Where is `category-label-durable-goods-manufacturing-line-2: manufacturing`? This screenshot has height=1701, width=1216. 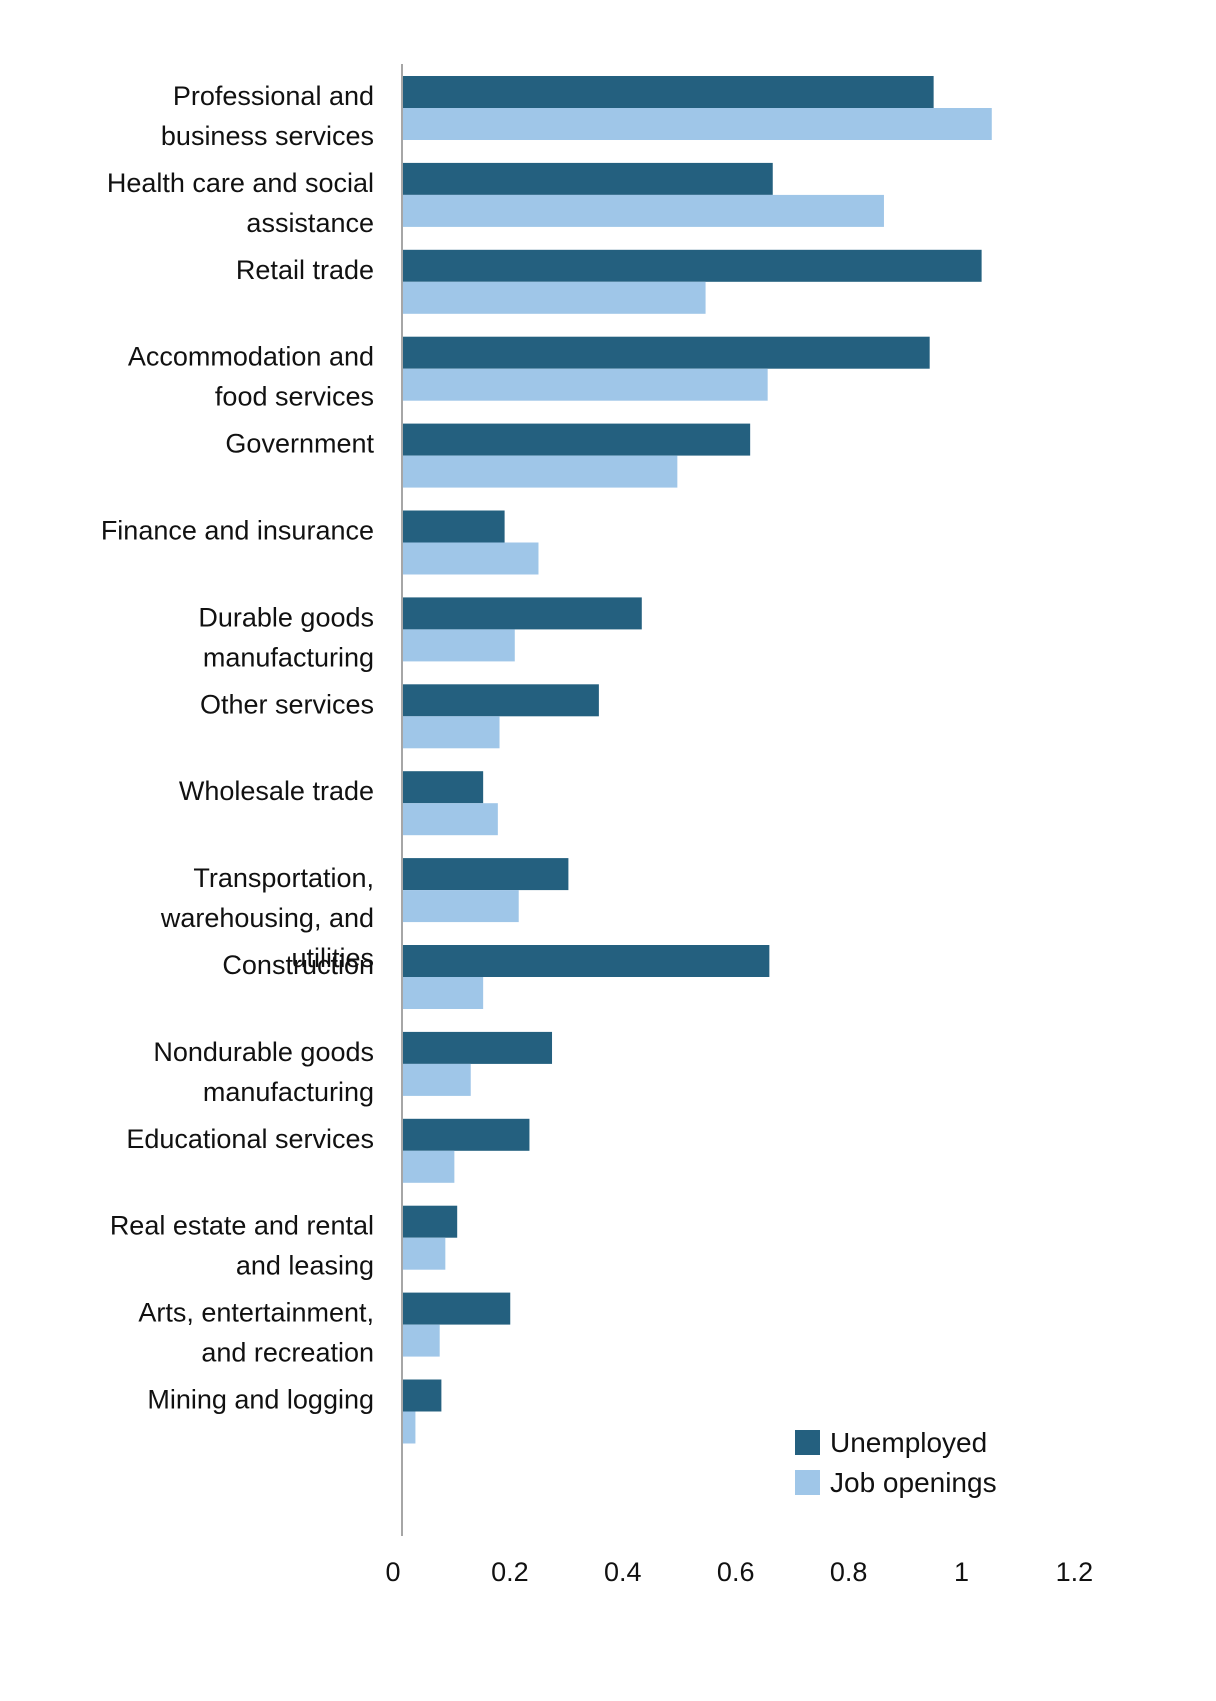 category-label-durable-goods-manufacturing-line-2: manufacturing is located at coordinates (288, 657).